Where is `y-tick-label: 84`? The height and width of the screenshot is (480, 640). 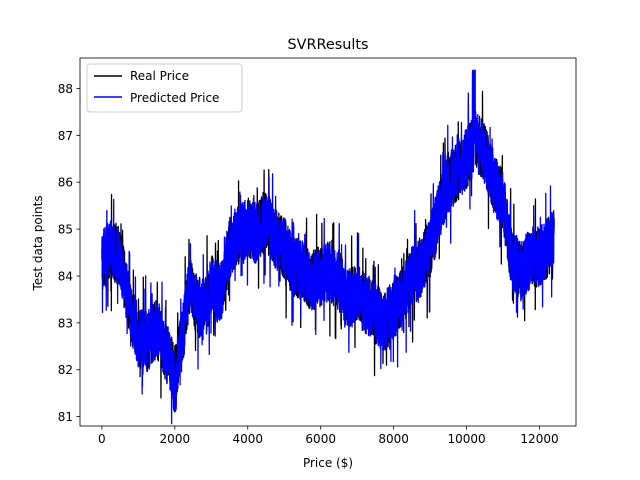
y-tick-label: 84 is located at coordinates (65, 276).